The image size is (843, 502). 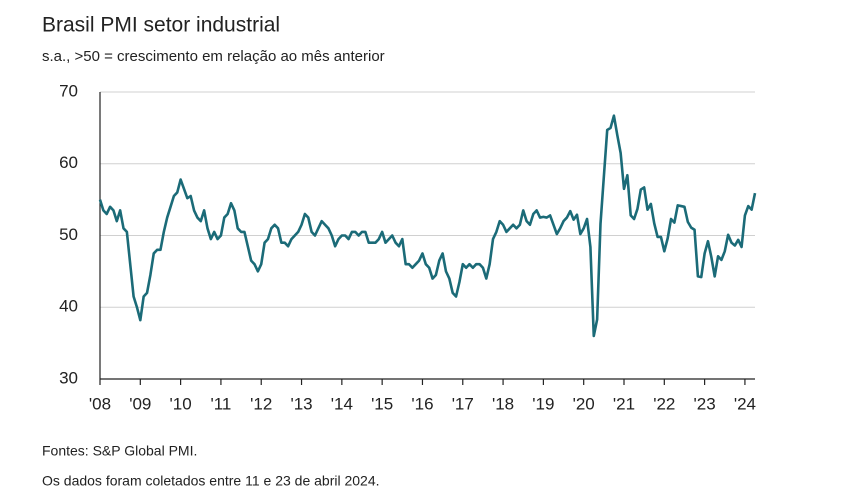 What do you see at coordinates (745, 403) in the screenshot?
I see `x-tick-label: '24` at bounding box center [745, 403].